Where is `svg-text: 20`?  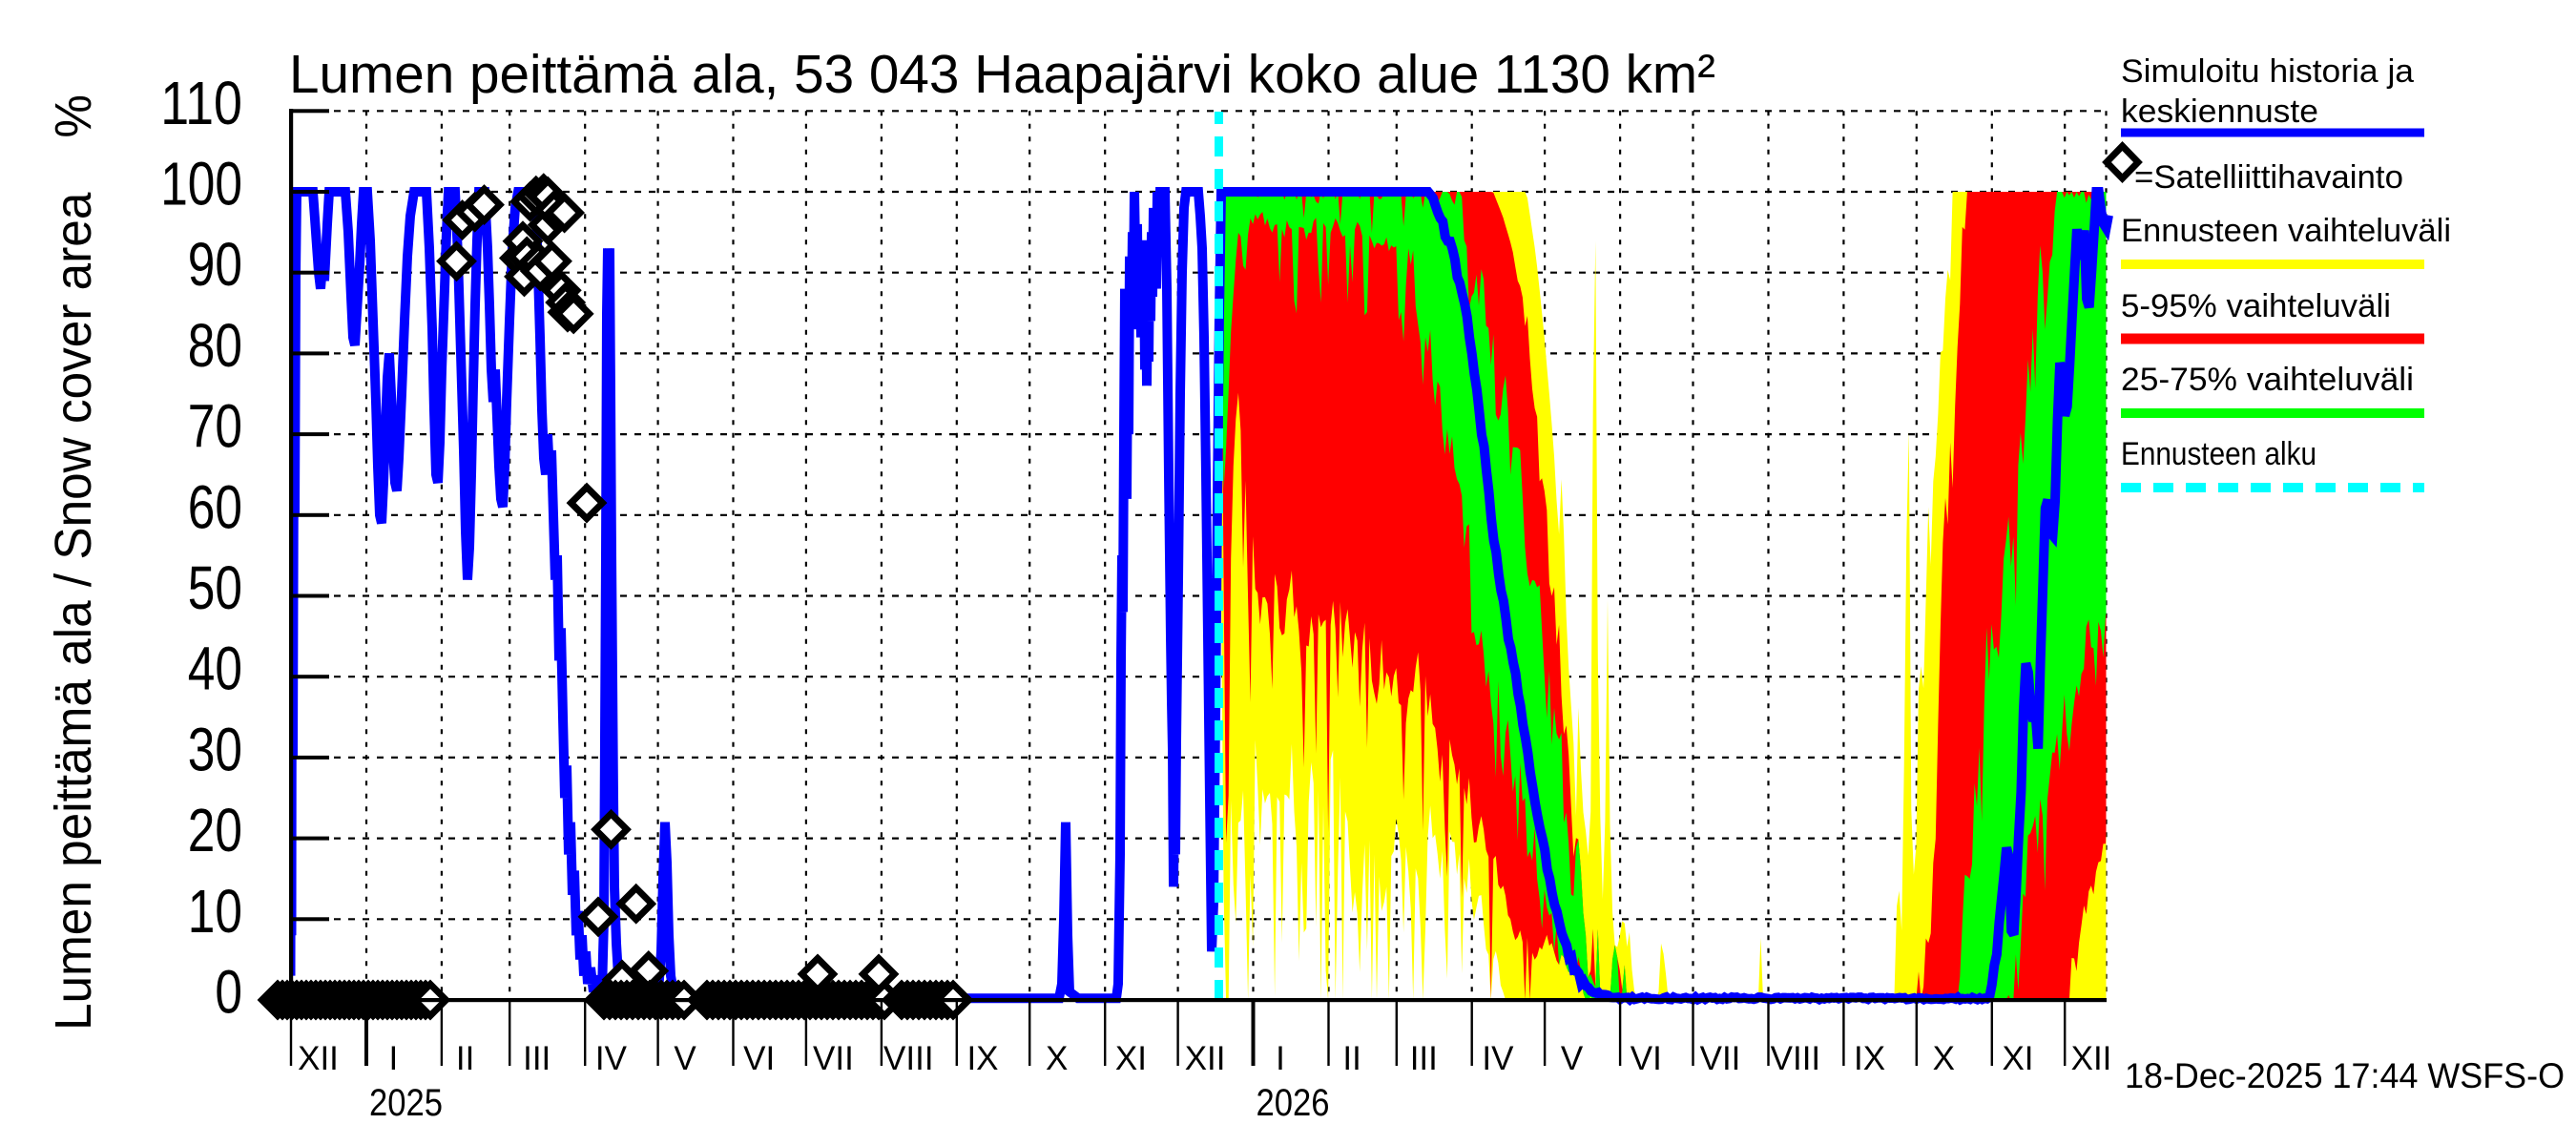
svg-text: 20 is located at coordinates (215, 830).